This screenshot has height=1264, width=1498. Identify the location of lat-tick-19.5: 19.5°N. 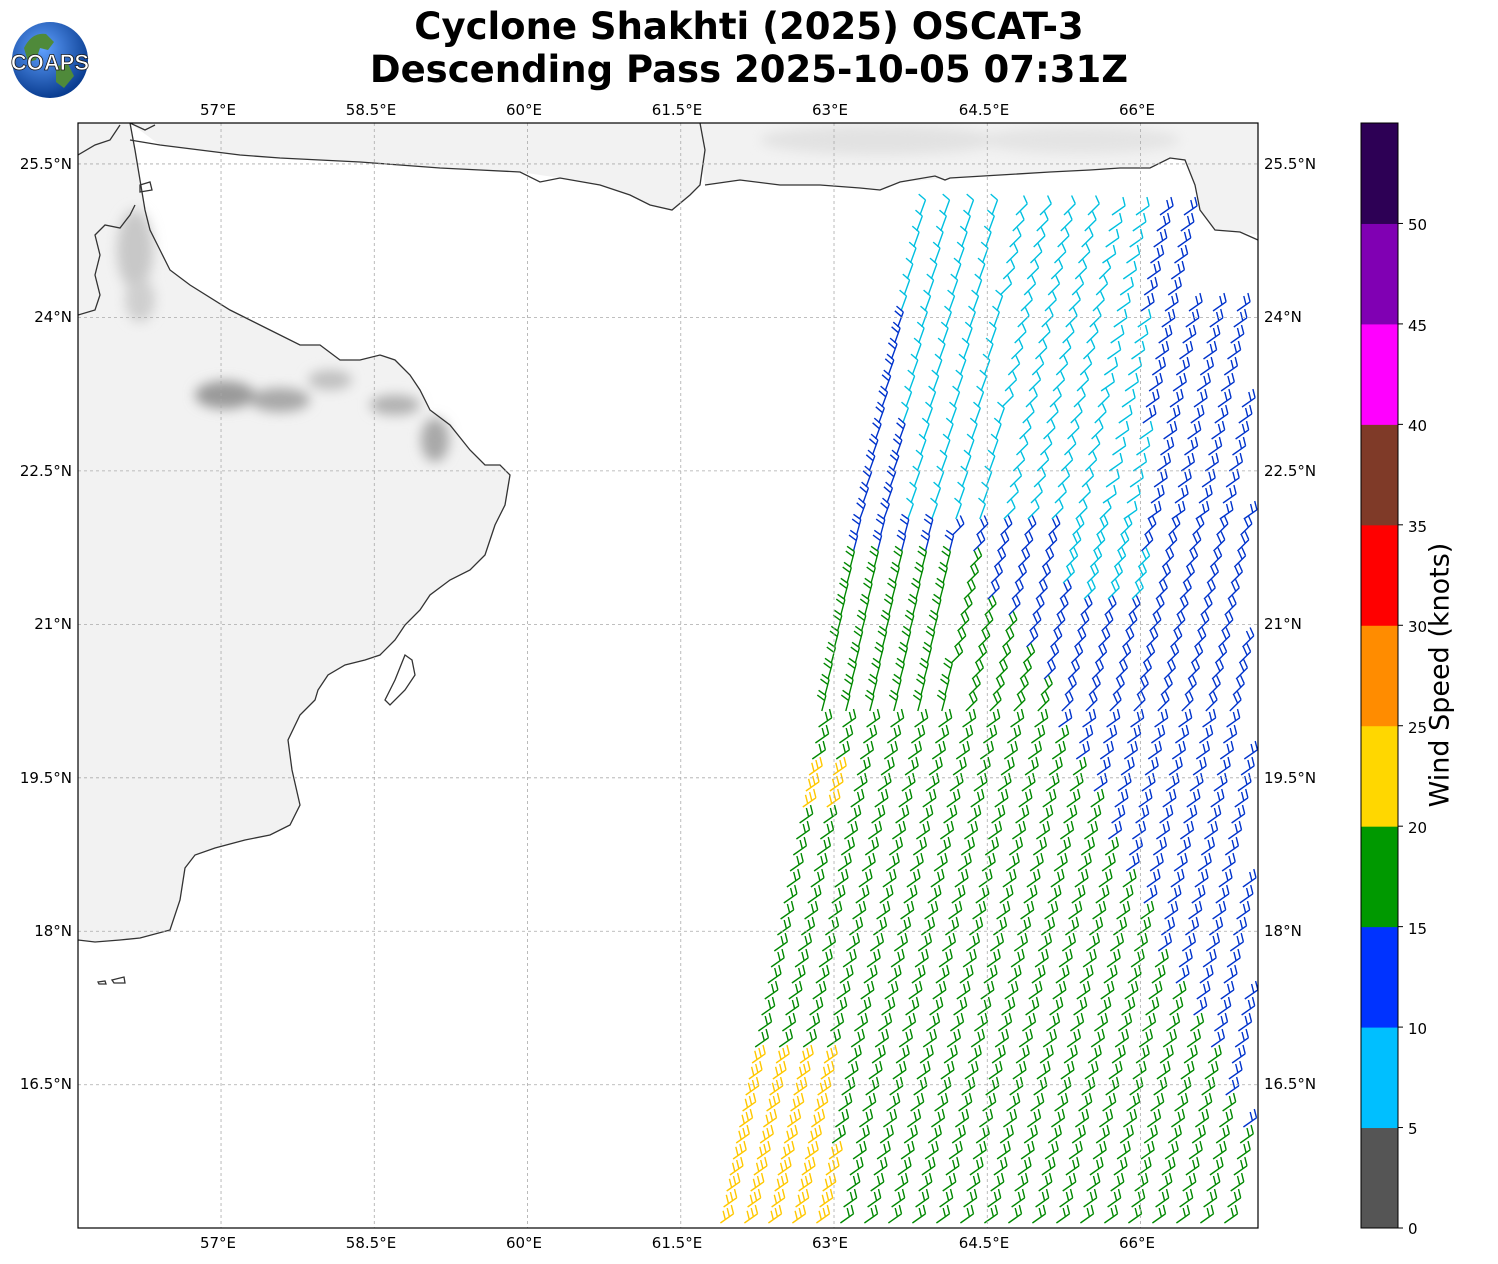
(46, 778).